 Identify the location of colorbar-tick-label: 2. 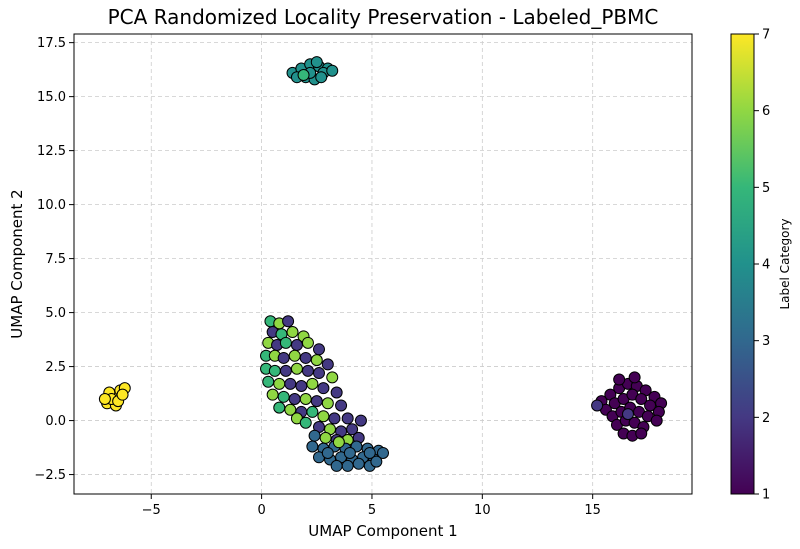
(766, 418).